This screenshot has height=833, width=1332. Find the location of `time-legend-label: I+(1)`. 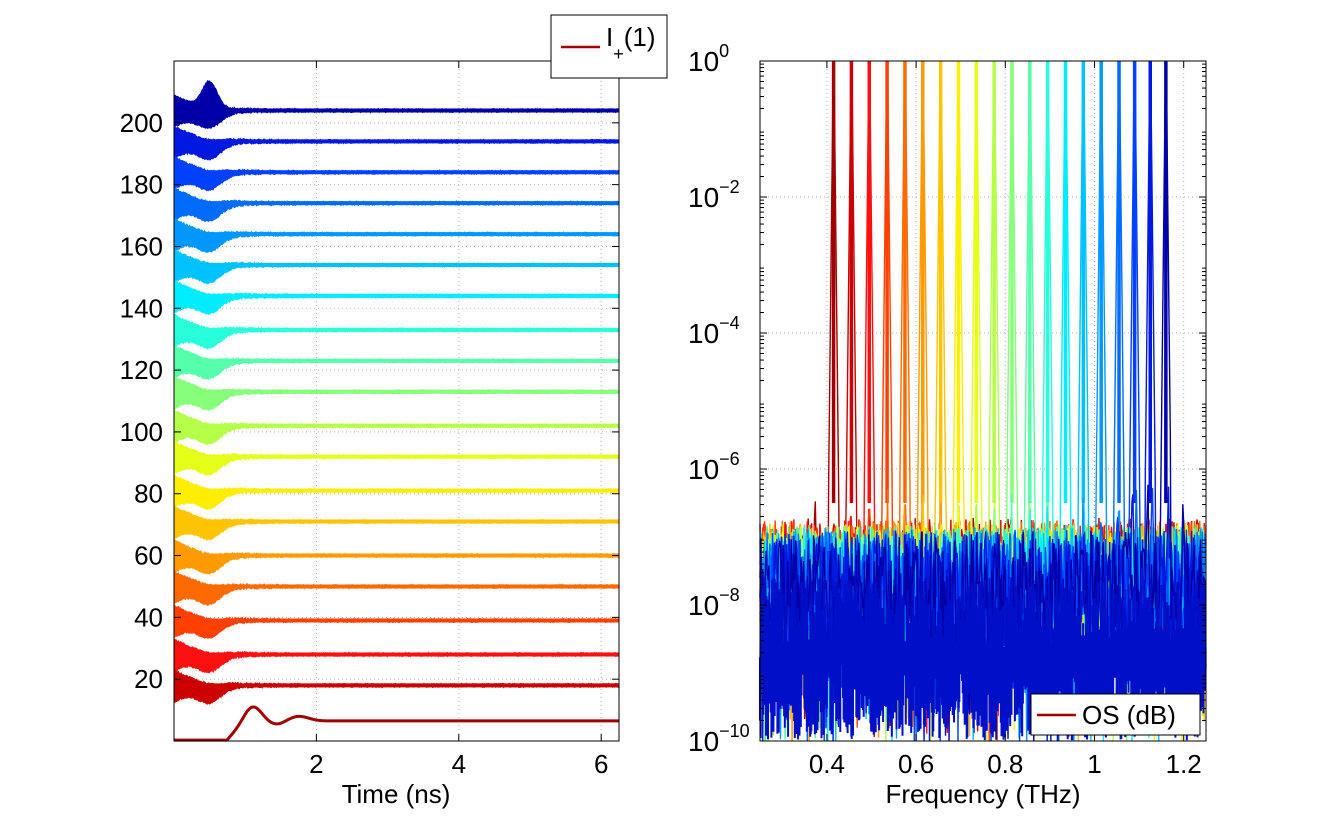

time-legend-label: I+(1) is located at coordinates (631, 43).